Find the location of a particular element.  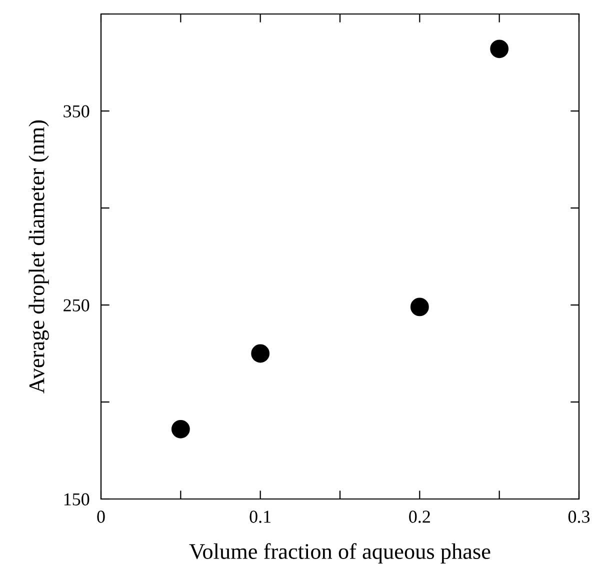

y-axis-title: Average droplet diameter (nm) is located at coordinates (38, 257).